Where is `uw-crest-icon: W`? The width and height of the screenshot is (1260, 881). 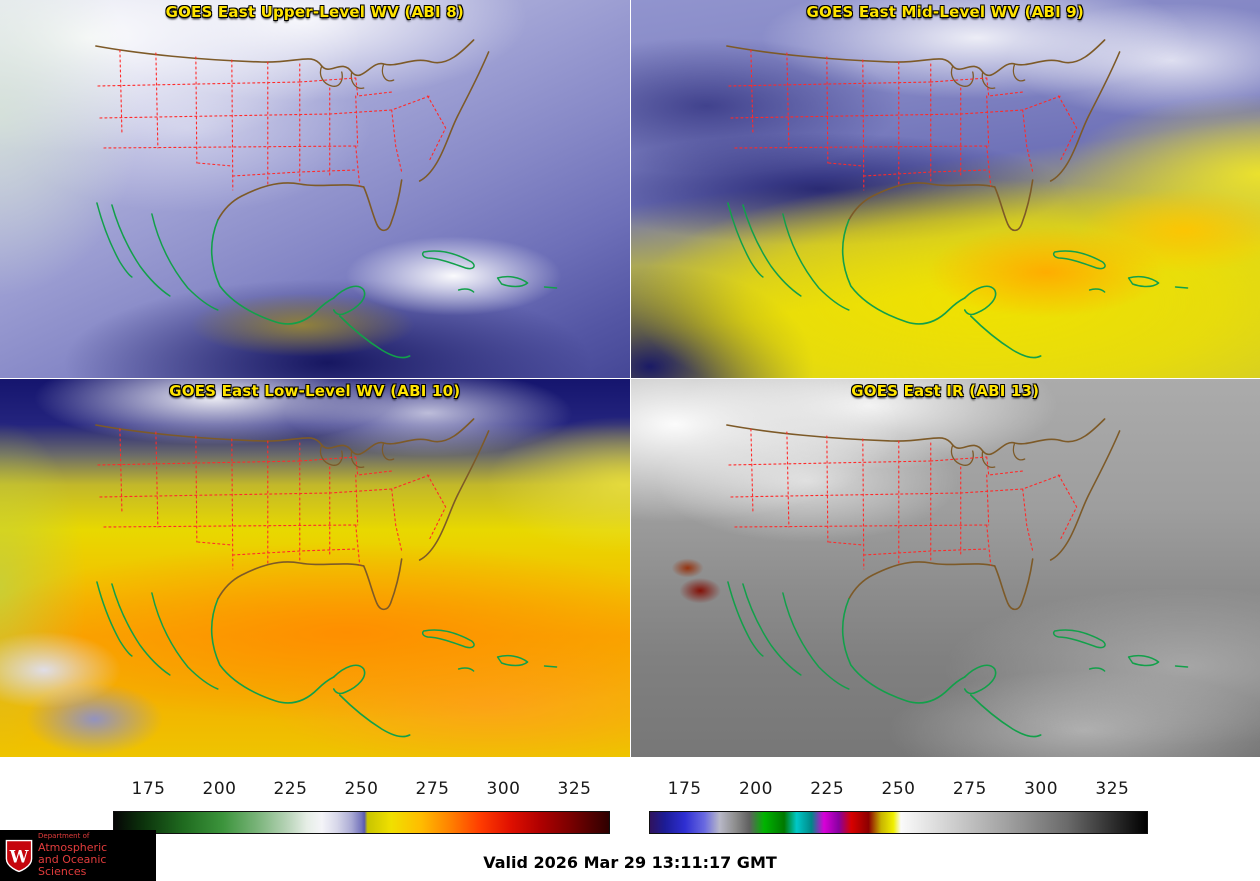 uw-crest-icon: W is located at coordinates (19, 855).